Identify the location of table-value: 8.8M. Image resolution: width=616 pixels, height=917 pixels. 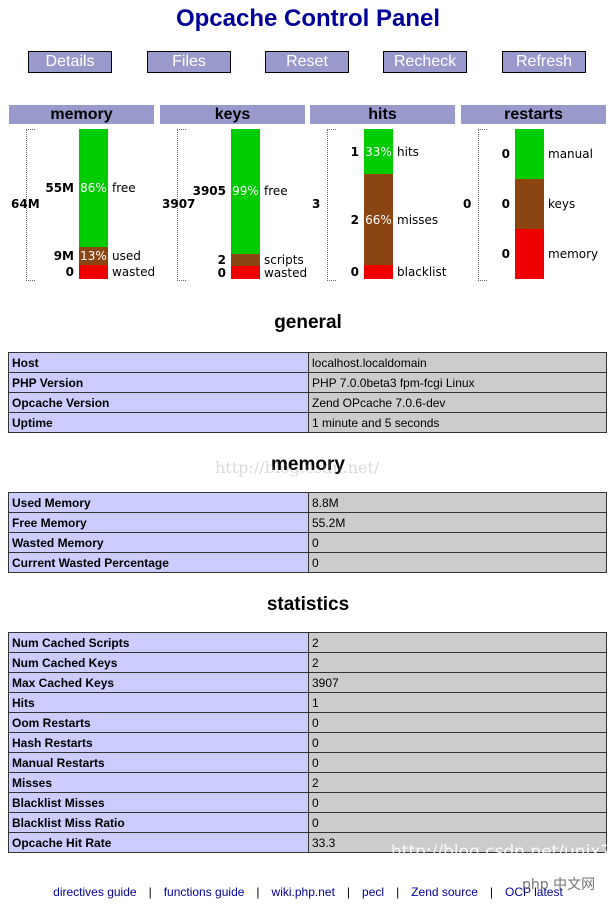
(457, 502).